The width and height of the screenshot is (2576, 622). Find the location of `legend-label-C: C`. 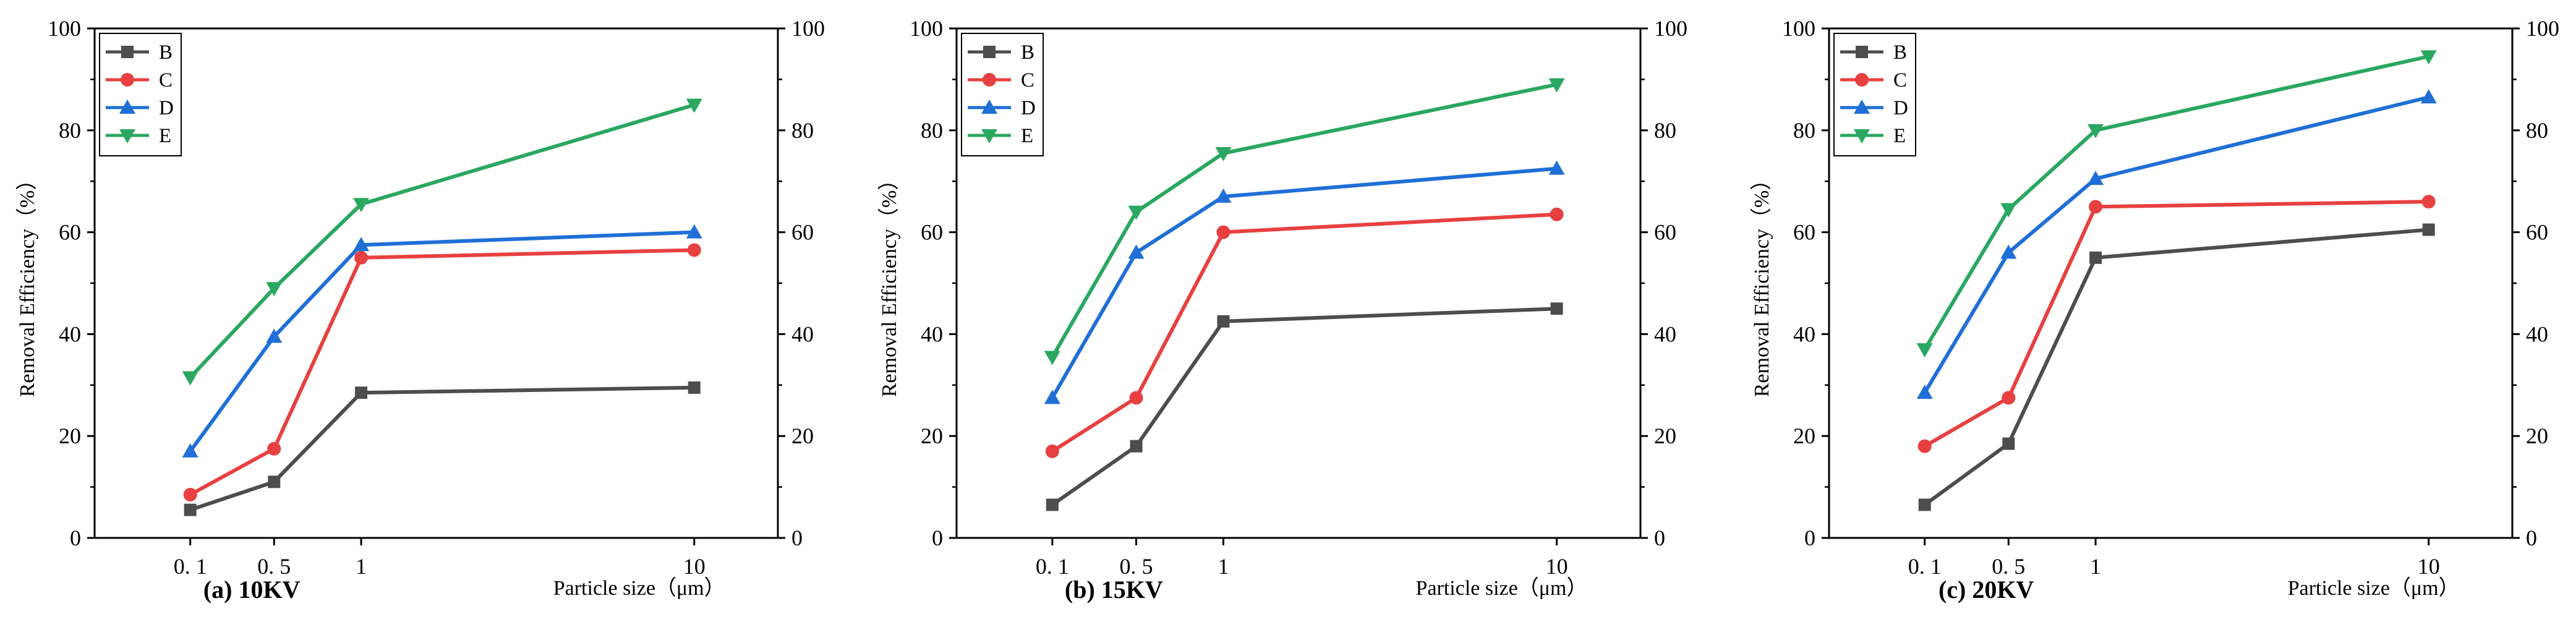

legend-label-C: C is located at coordinates (166, 80).